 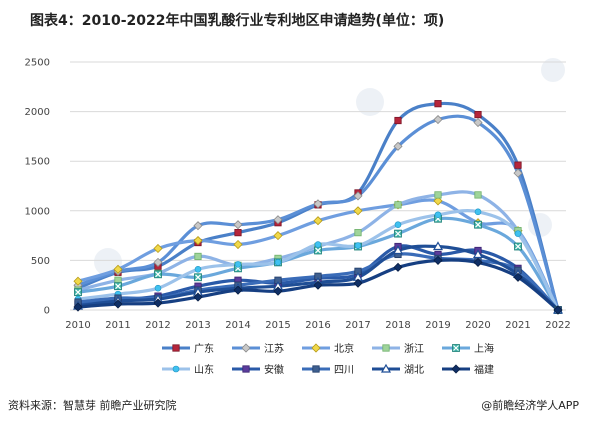 What do you see at coordinates (37, 187) in the screenshot?
I see `y-axis-ticks: 0 500 1000 1500 2000 2500` at bounding box center [37, 187].